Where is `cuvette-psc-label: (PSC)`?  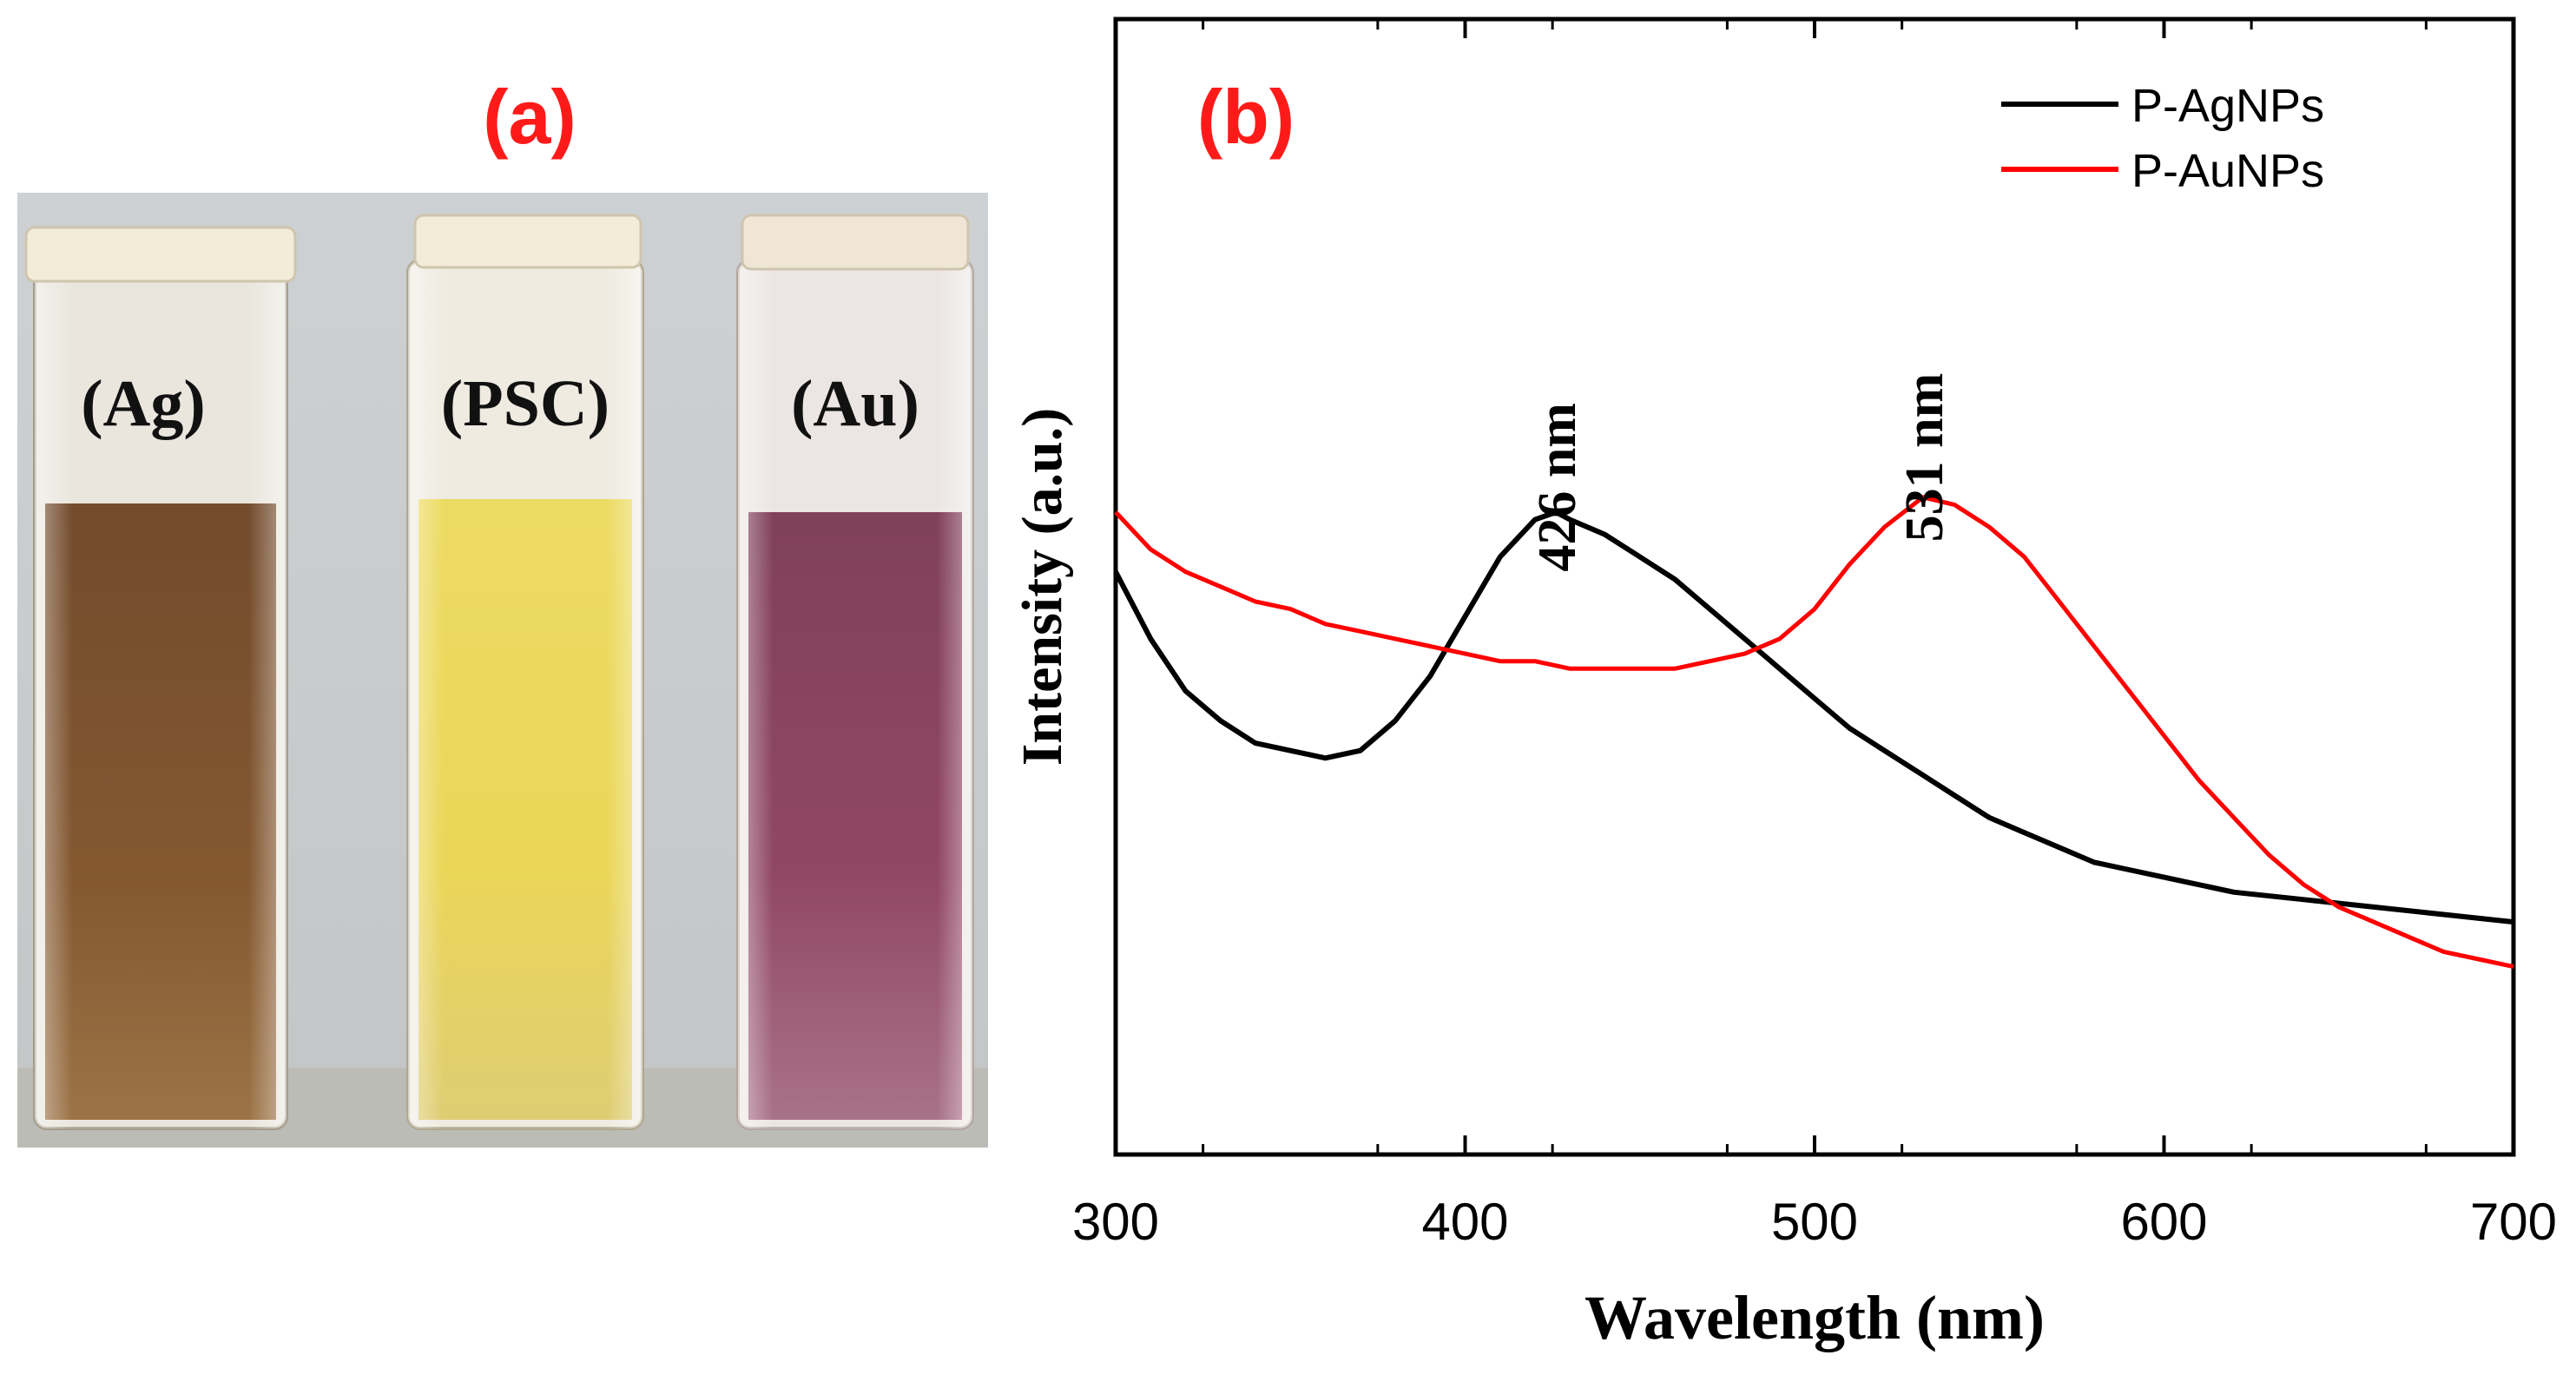 cuvette-psc-label: (PSC) is located at coordinates (525, 403).